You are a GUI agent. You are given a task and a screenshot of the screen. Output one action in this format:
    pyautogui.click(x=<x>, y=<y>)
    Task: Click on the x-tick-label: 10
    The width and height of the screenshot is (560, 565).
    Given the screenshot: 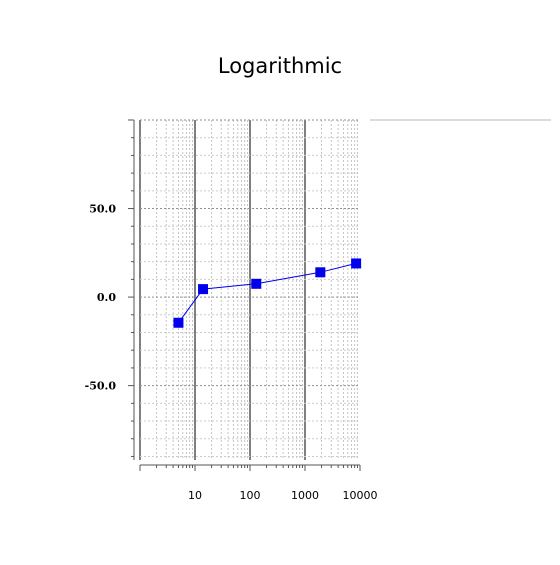 What is the action you would take?
    pyautogui.click(x=195, y=495)
    